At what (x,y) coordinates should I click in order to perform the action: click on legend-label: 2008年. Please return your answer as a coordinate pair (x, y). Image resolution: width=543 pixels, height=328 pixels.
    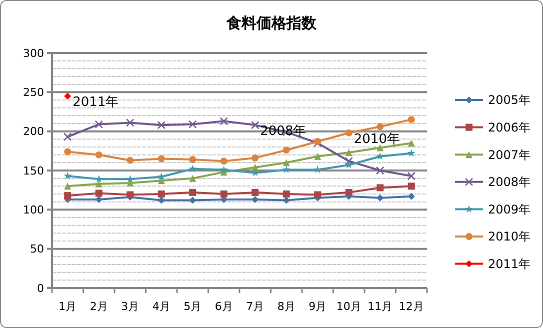
    Looking at the image, I should click on (509, 182).